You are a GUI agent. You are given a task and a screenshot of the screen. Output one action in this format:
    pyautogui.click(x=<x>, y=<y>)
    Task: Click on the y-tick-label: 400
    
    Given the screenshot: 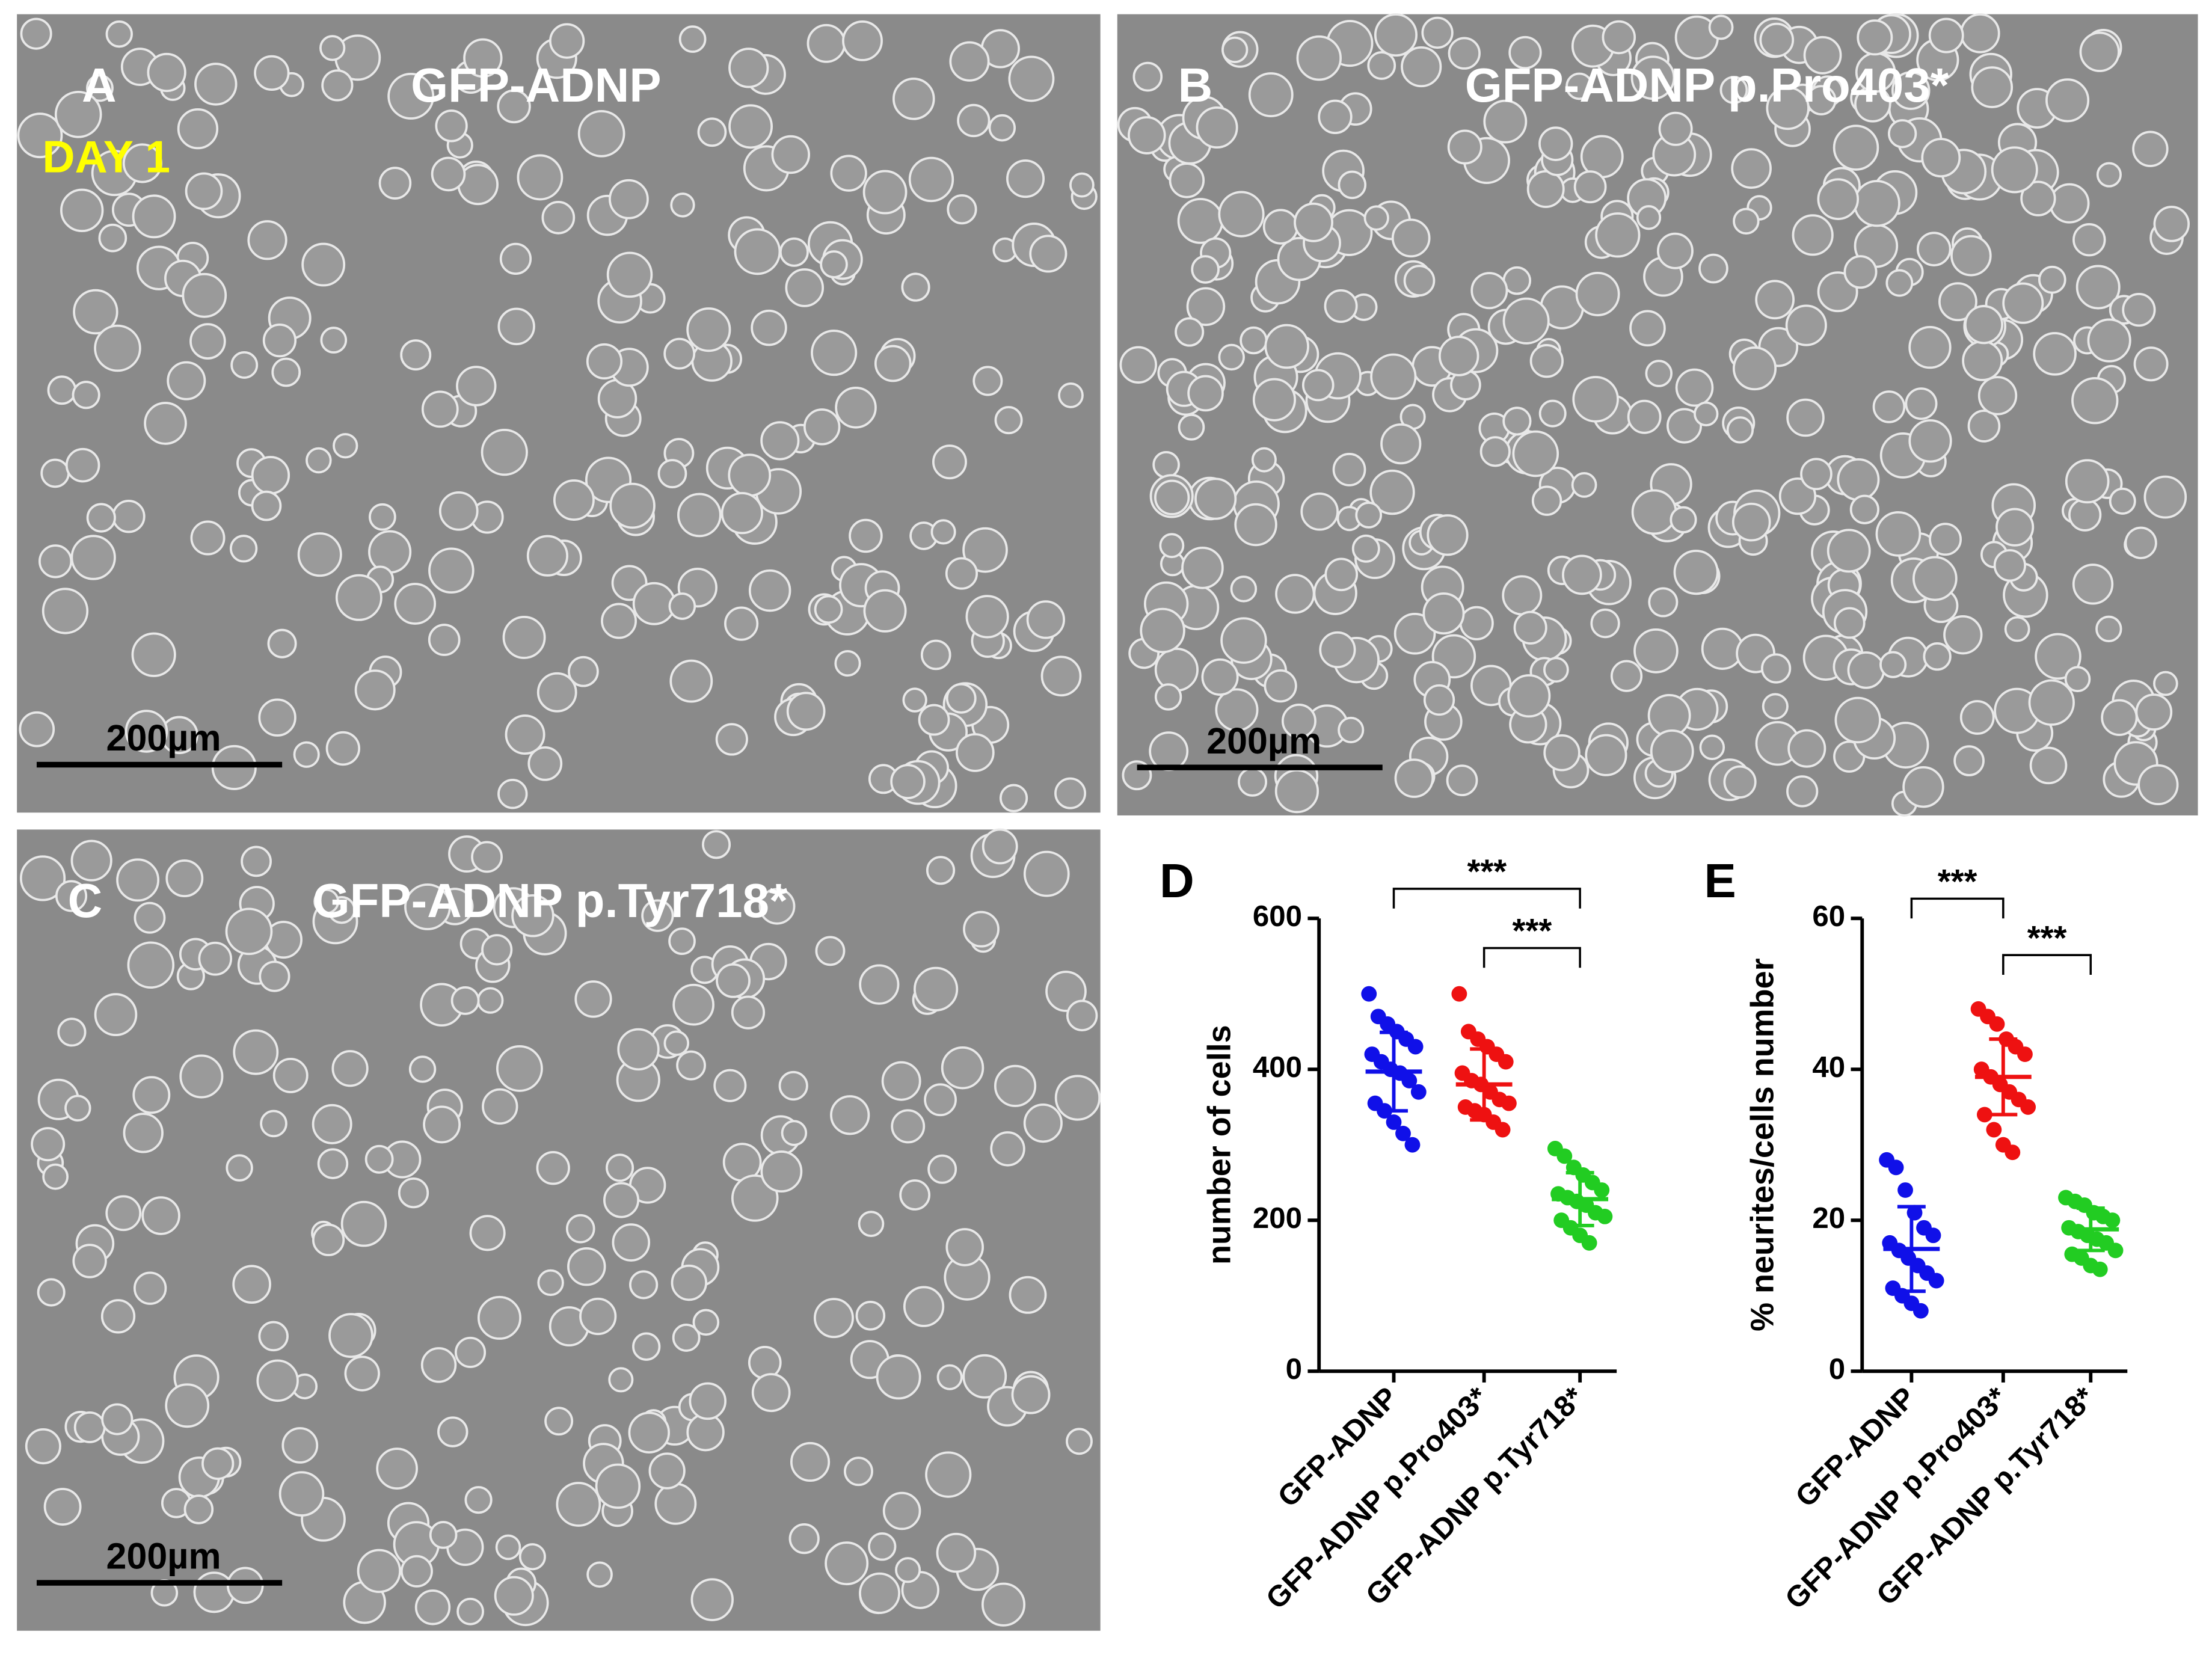 What is the action you would take?
    pyautogui.click(x=1277, y=1067)
    